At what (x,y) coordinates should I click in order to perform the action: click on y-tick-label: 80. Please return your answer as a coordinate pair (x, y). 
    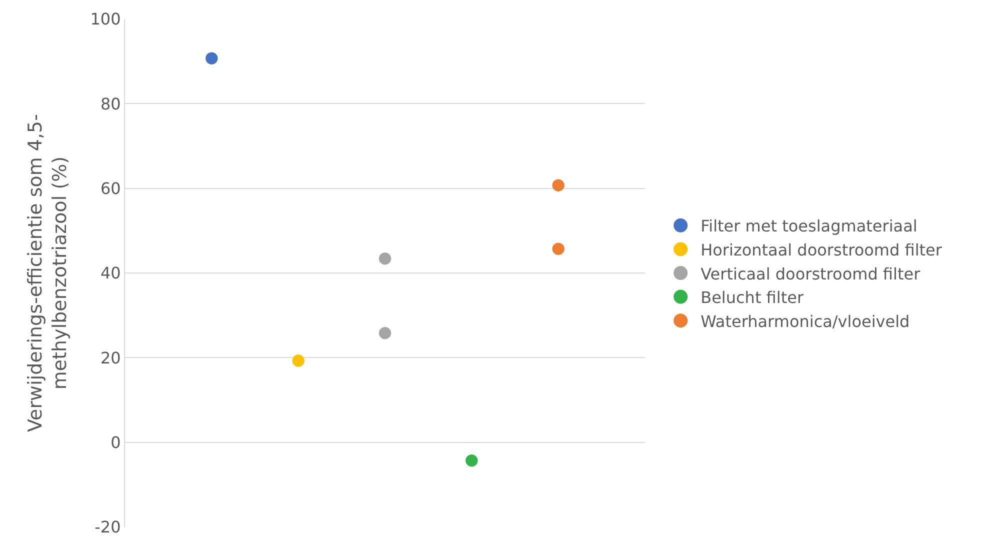
    Looking at the image, I should click on (110, 104).